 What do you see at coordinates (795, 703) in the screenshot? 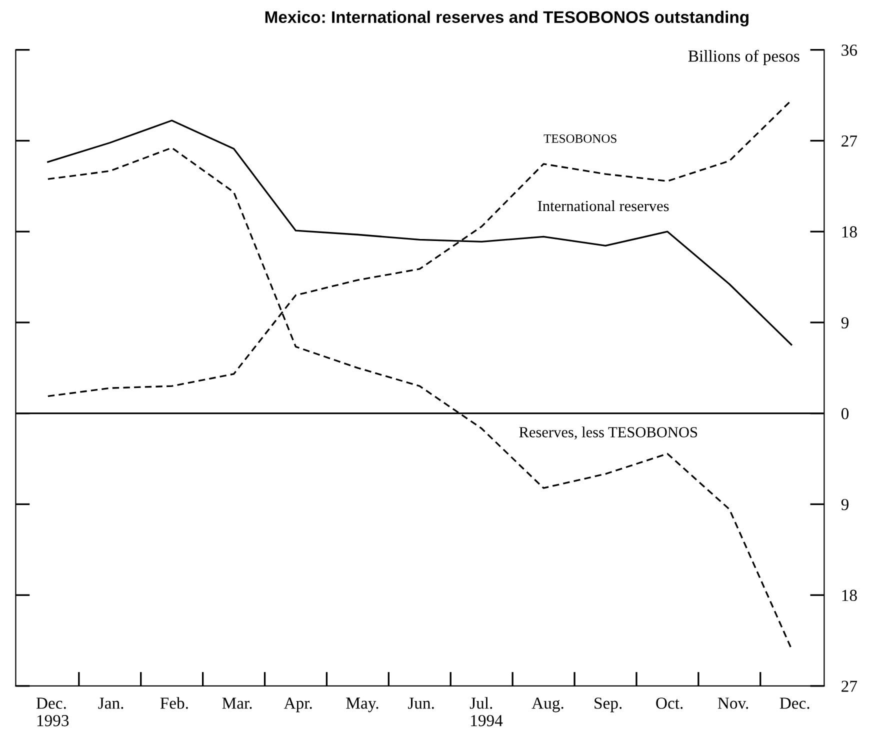
I see `x-tick-label: Dec.` at bounding box center [795, 703].